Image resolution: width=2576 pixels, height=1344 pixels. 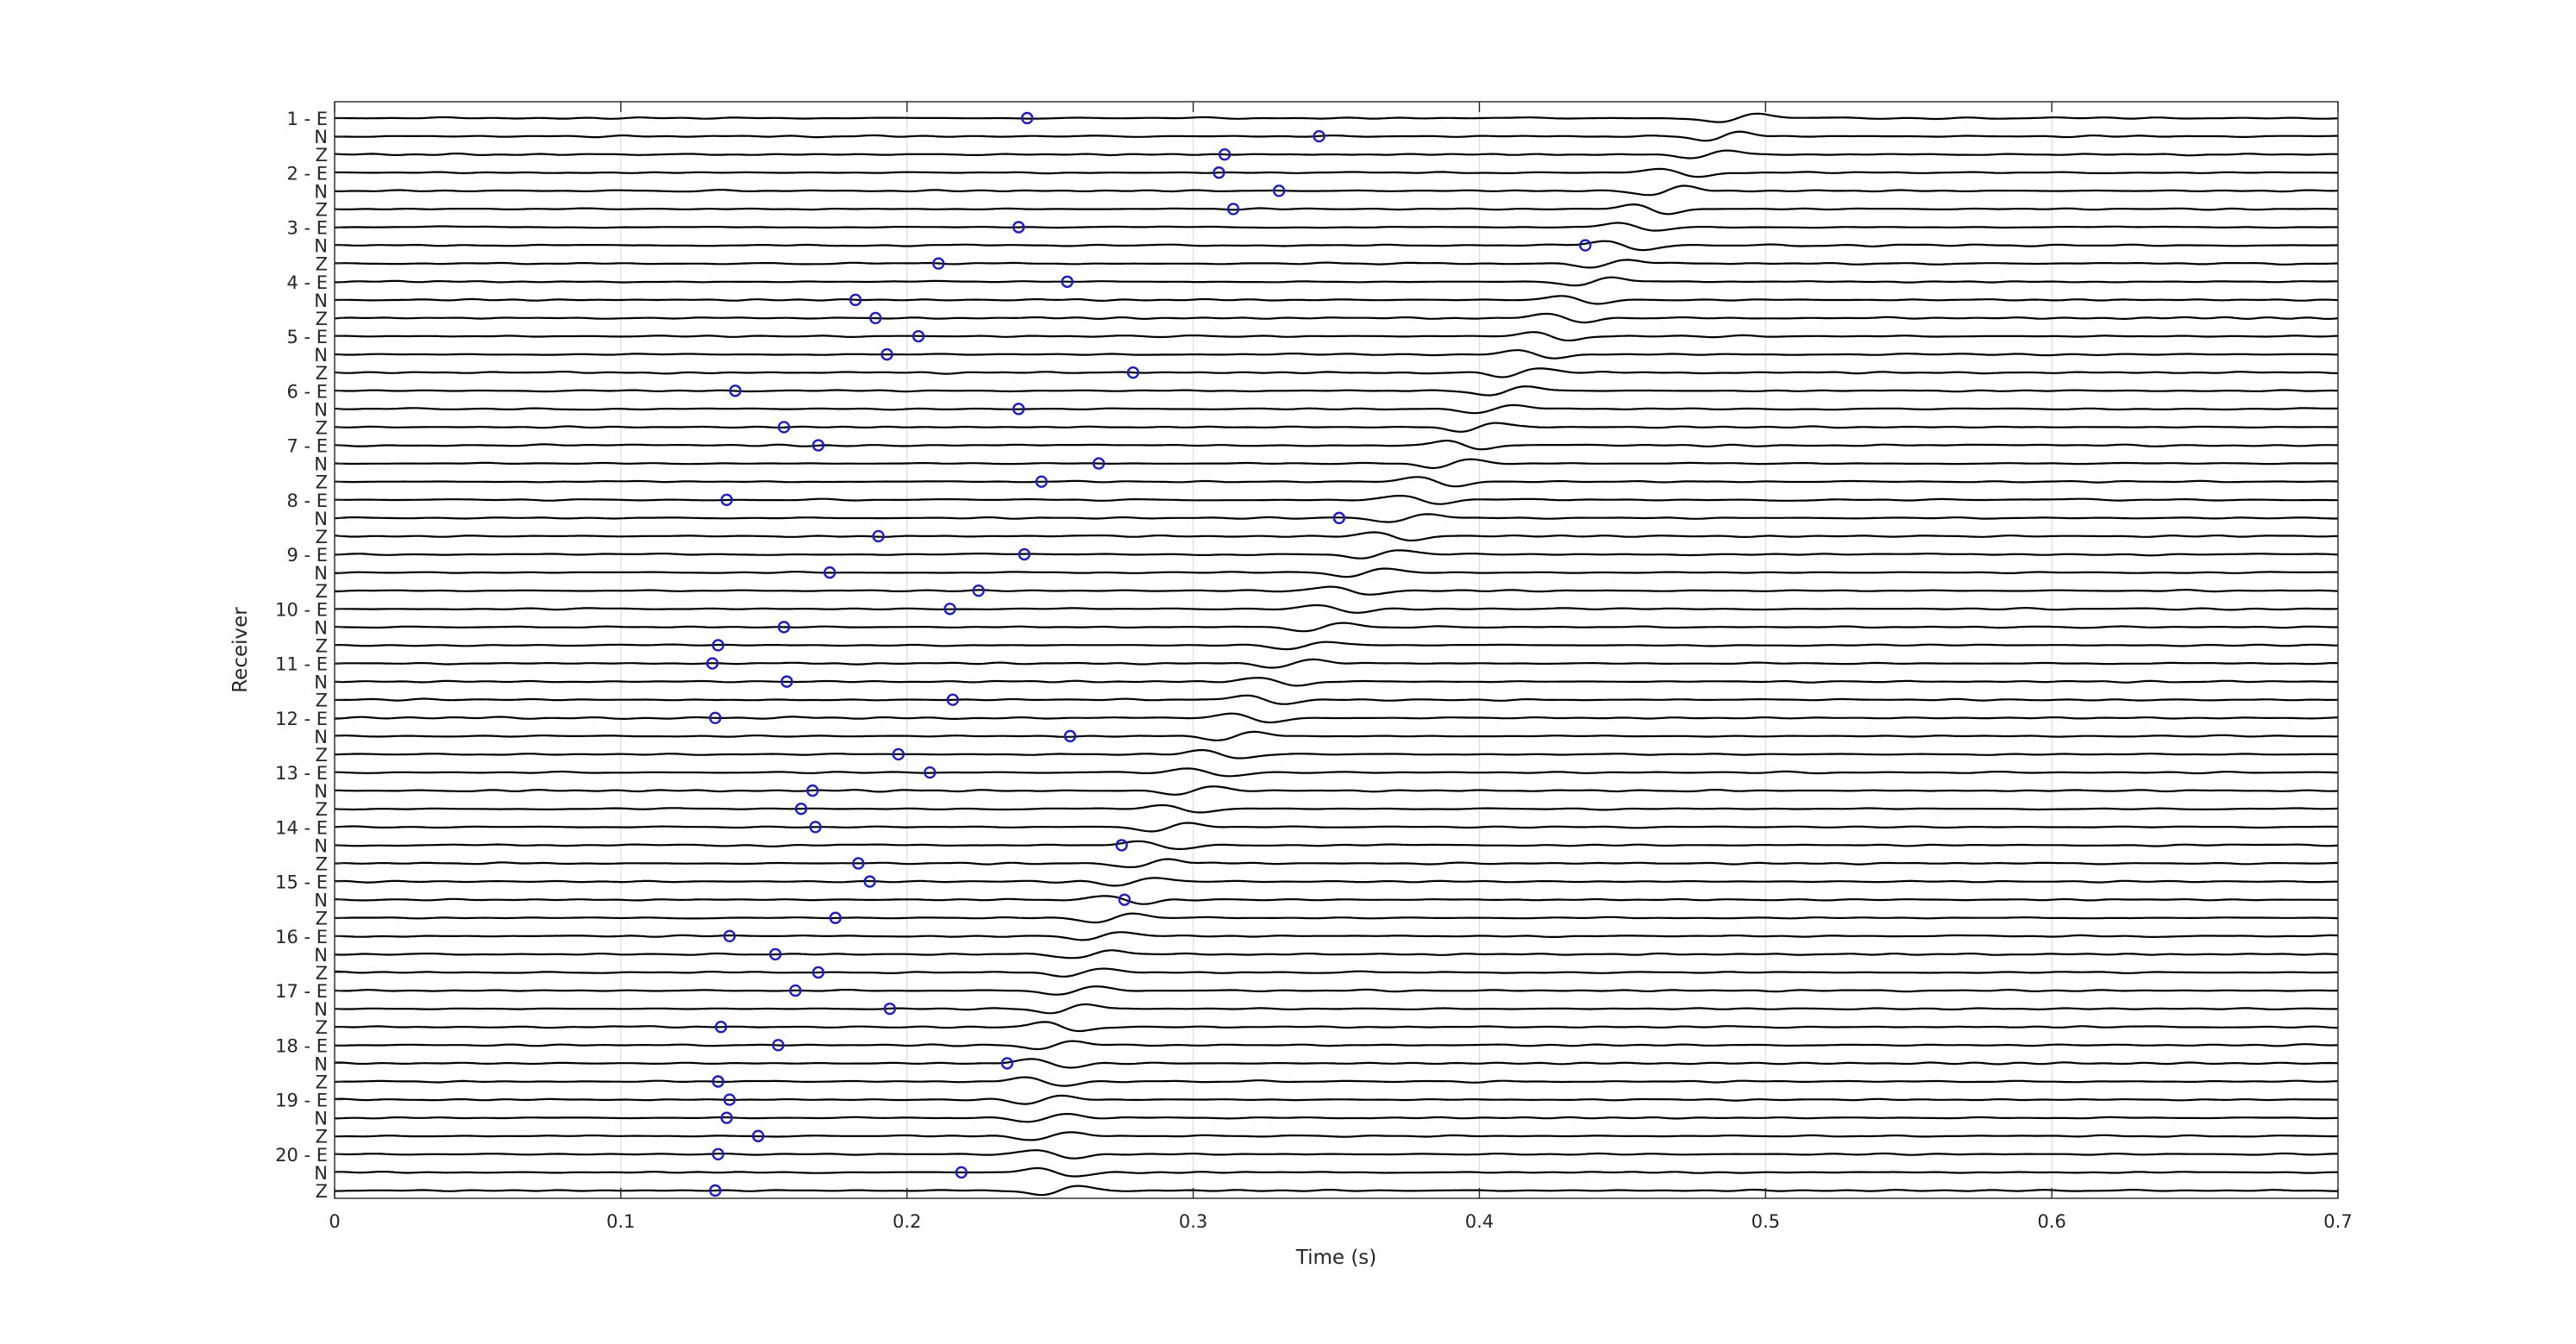 I want to click on y-tick-label: 15 - E, so click(x=301, y=883).